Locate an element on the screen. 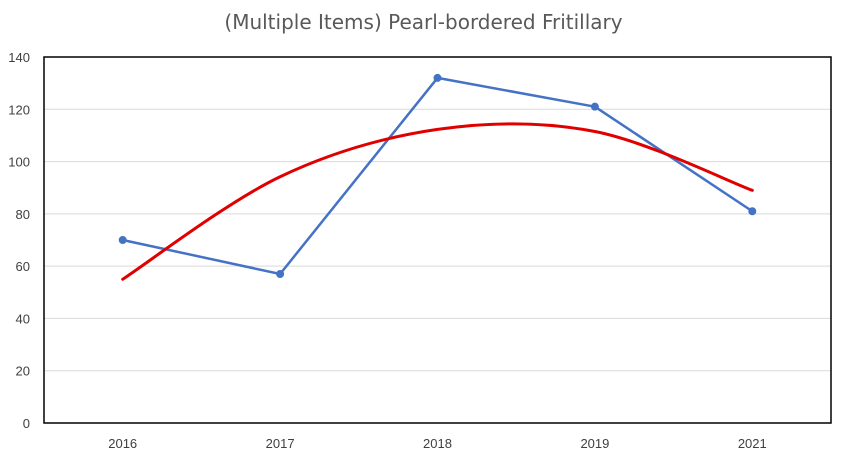 Image resolution: width=847 pixels, height=460 pixels. y-tick-label: 60 is located at coordinates (23, 266).